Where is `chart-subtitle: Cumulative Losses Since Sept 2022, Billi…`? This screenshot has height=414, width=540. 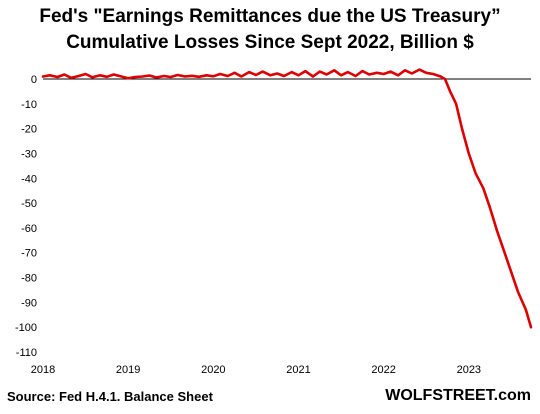 chart-subtitle: Cumulative Losses Since Sept 2022, Billi… is located at coordinates (270, 42).